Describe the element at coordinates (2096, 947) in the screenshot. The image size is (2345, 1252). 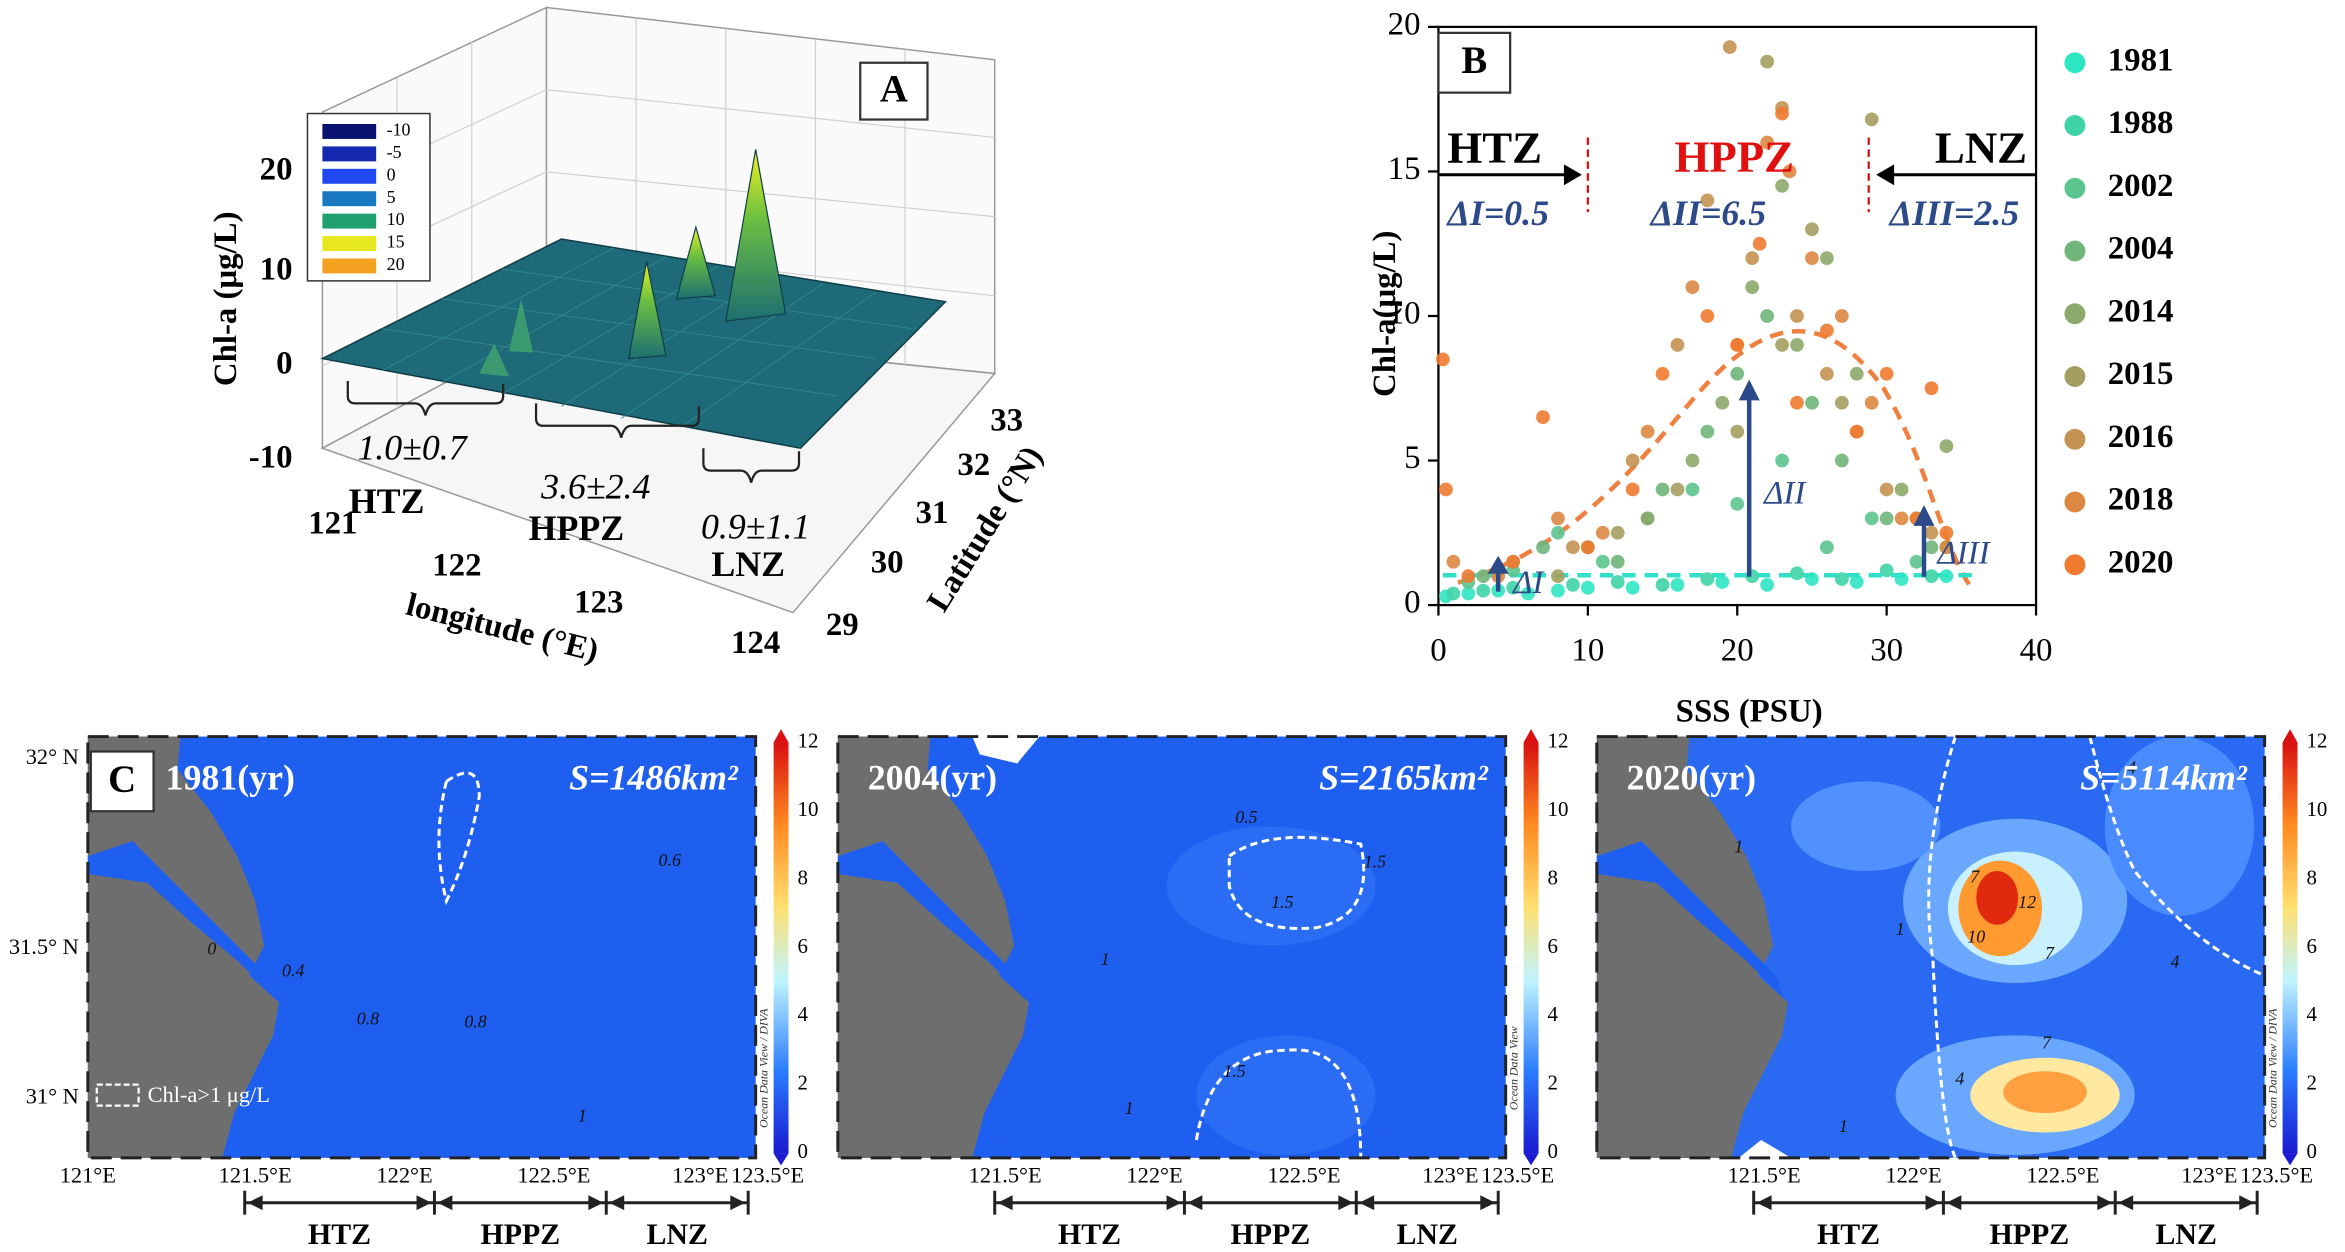
I see `threshold-contour` at that location.